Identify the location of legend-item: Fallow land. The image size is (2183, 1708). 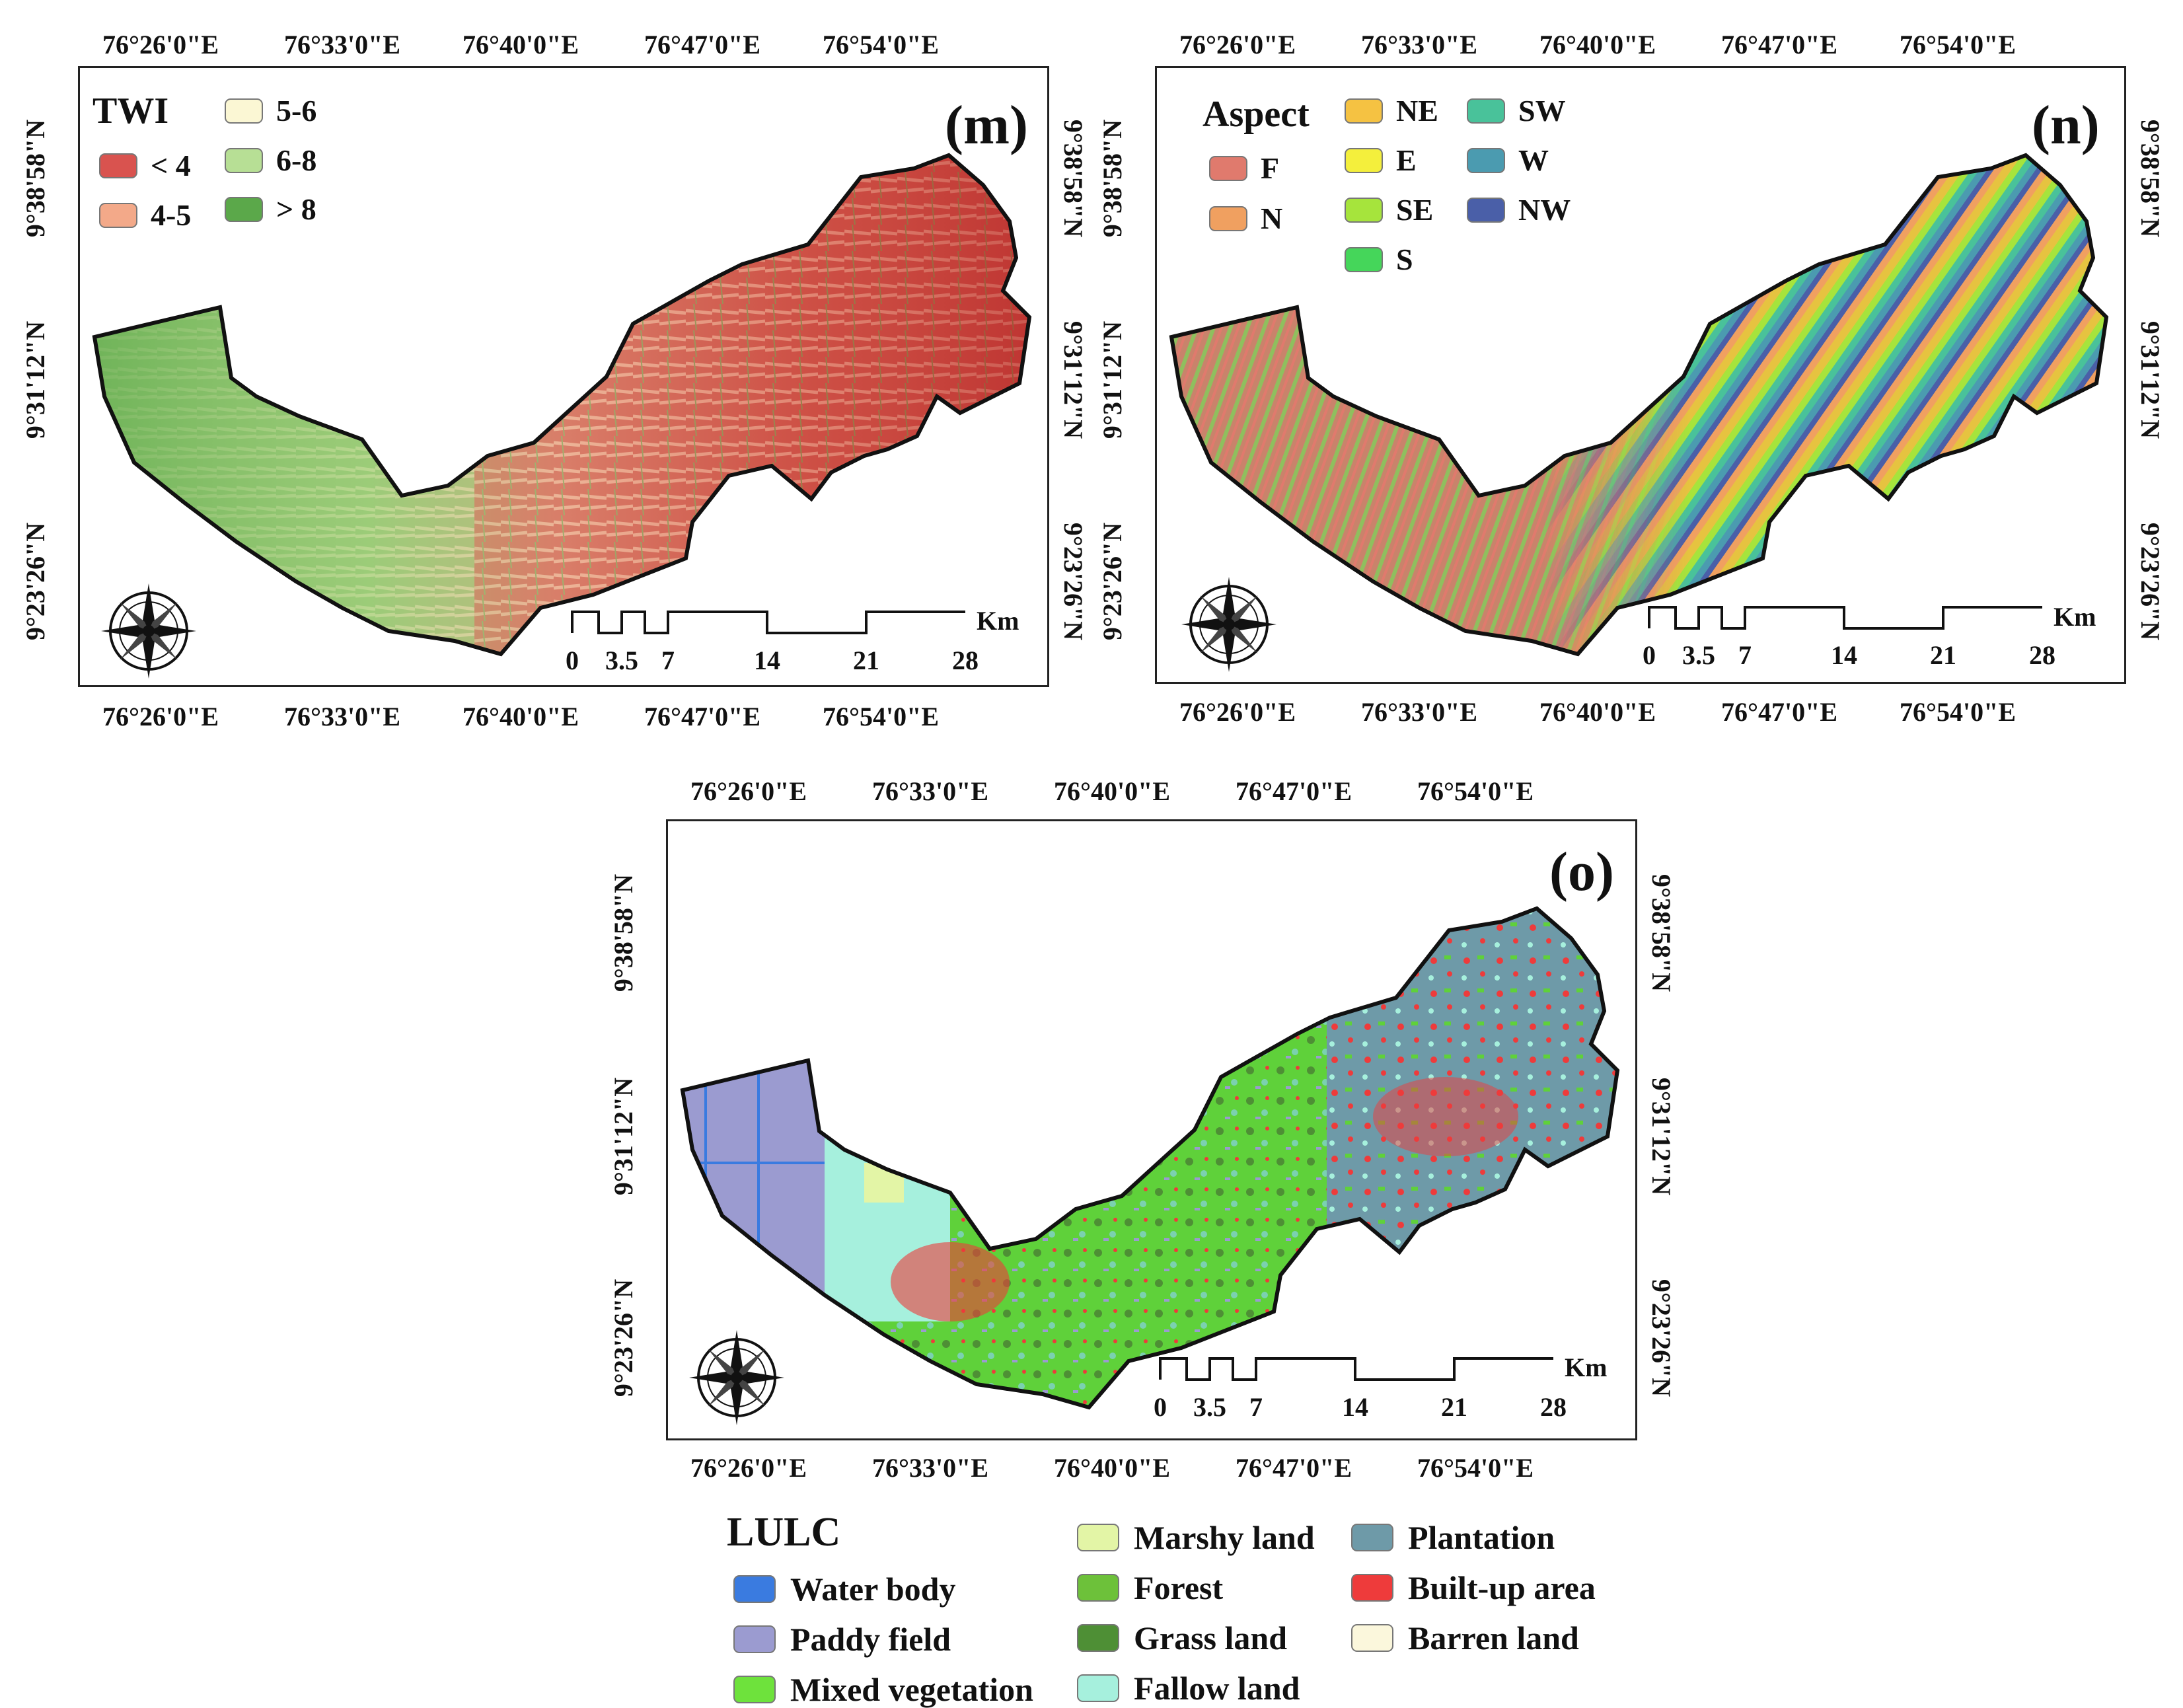
(1188, 1688).